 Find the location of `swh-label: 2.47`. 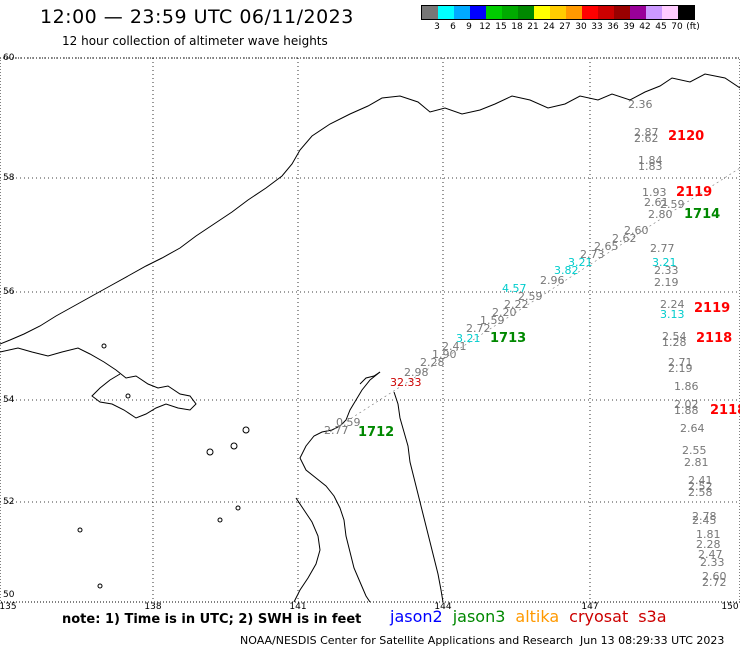

swh-label: 2.47 is located at coordinates (710, 554).